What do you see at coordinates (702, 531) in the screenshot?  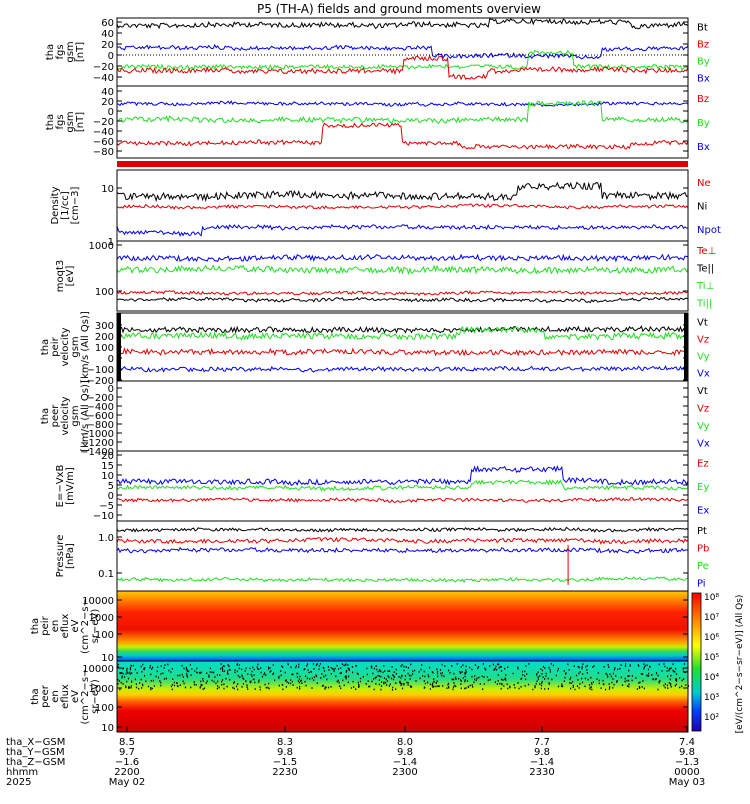 I see `legend-entry: Pt` at bounding box center [702, 531].